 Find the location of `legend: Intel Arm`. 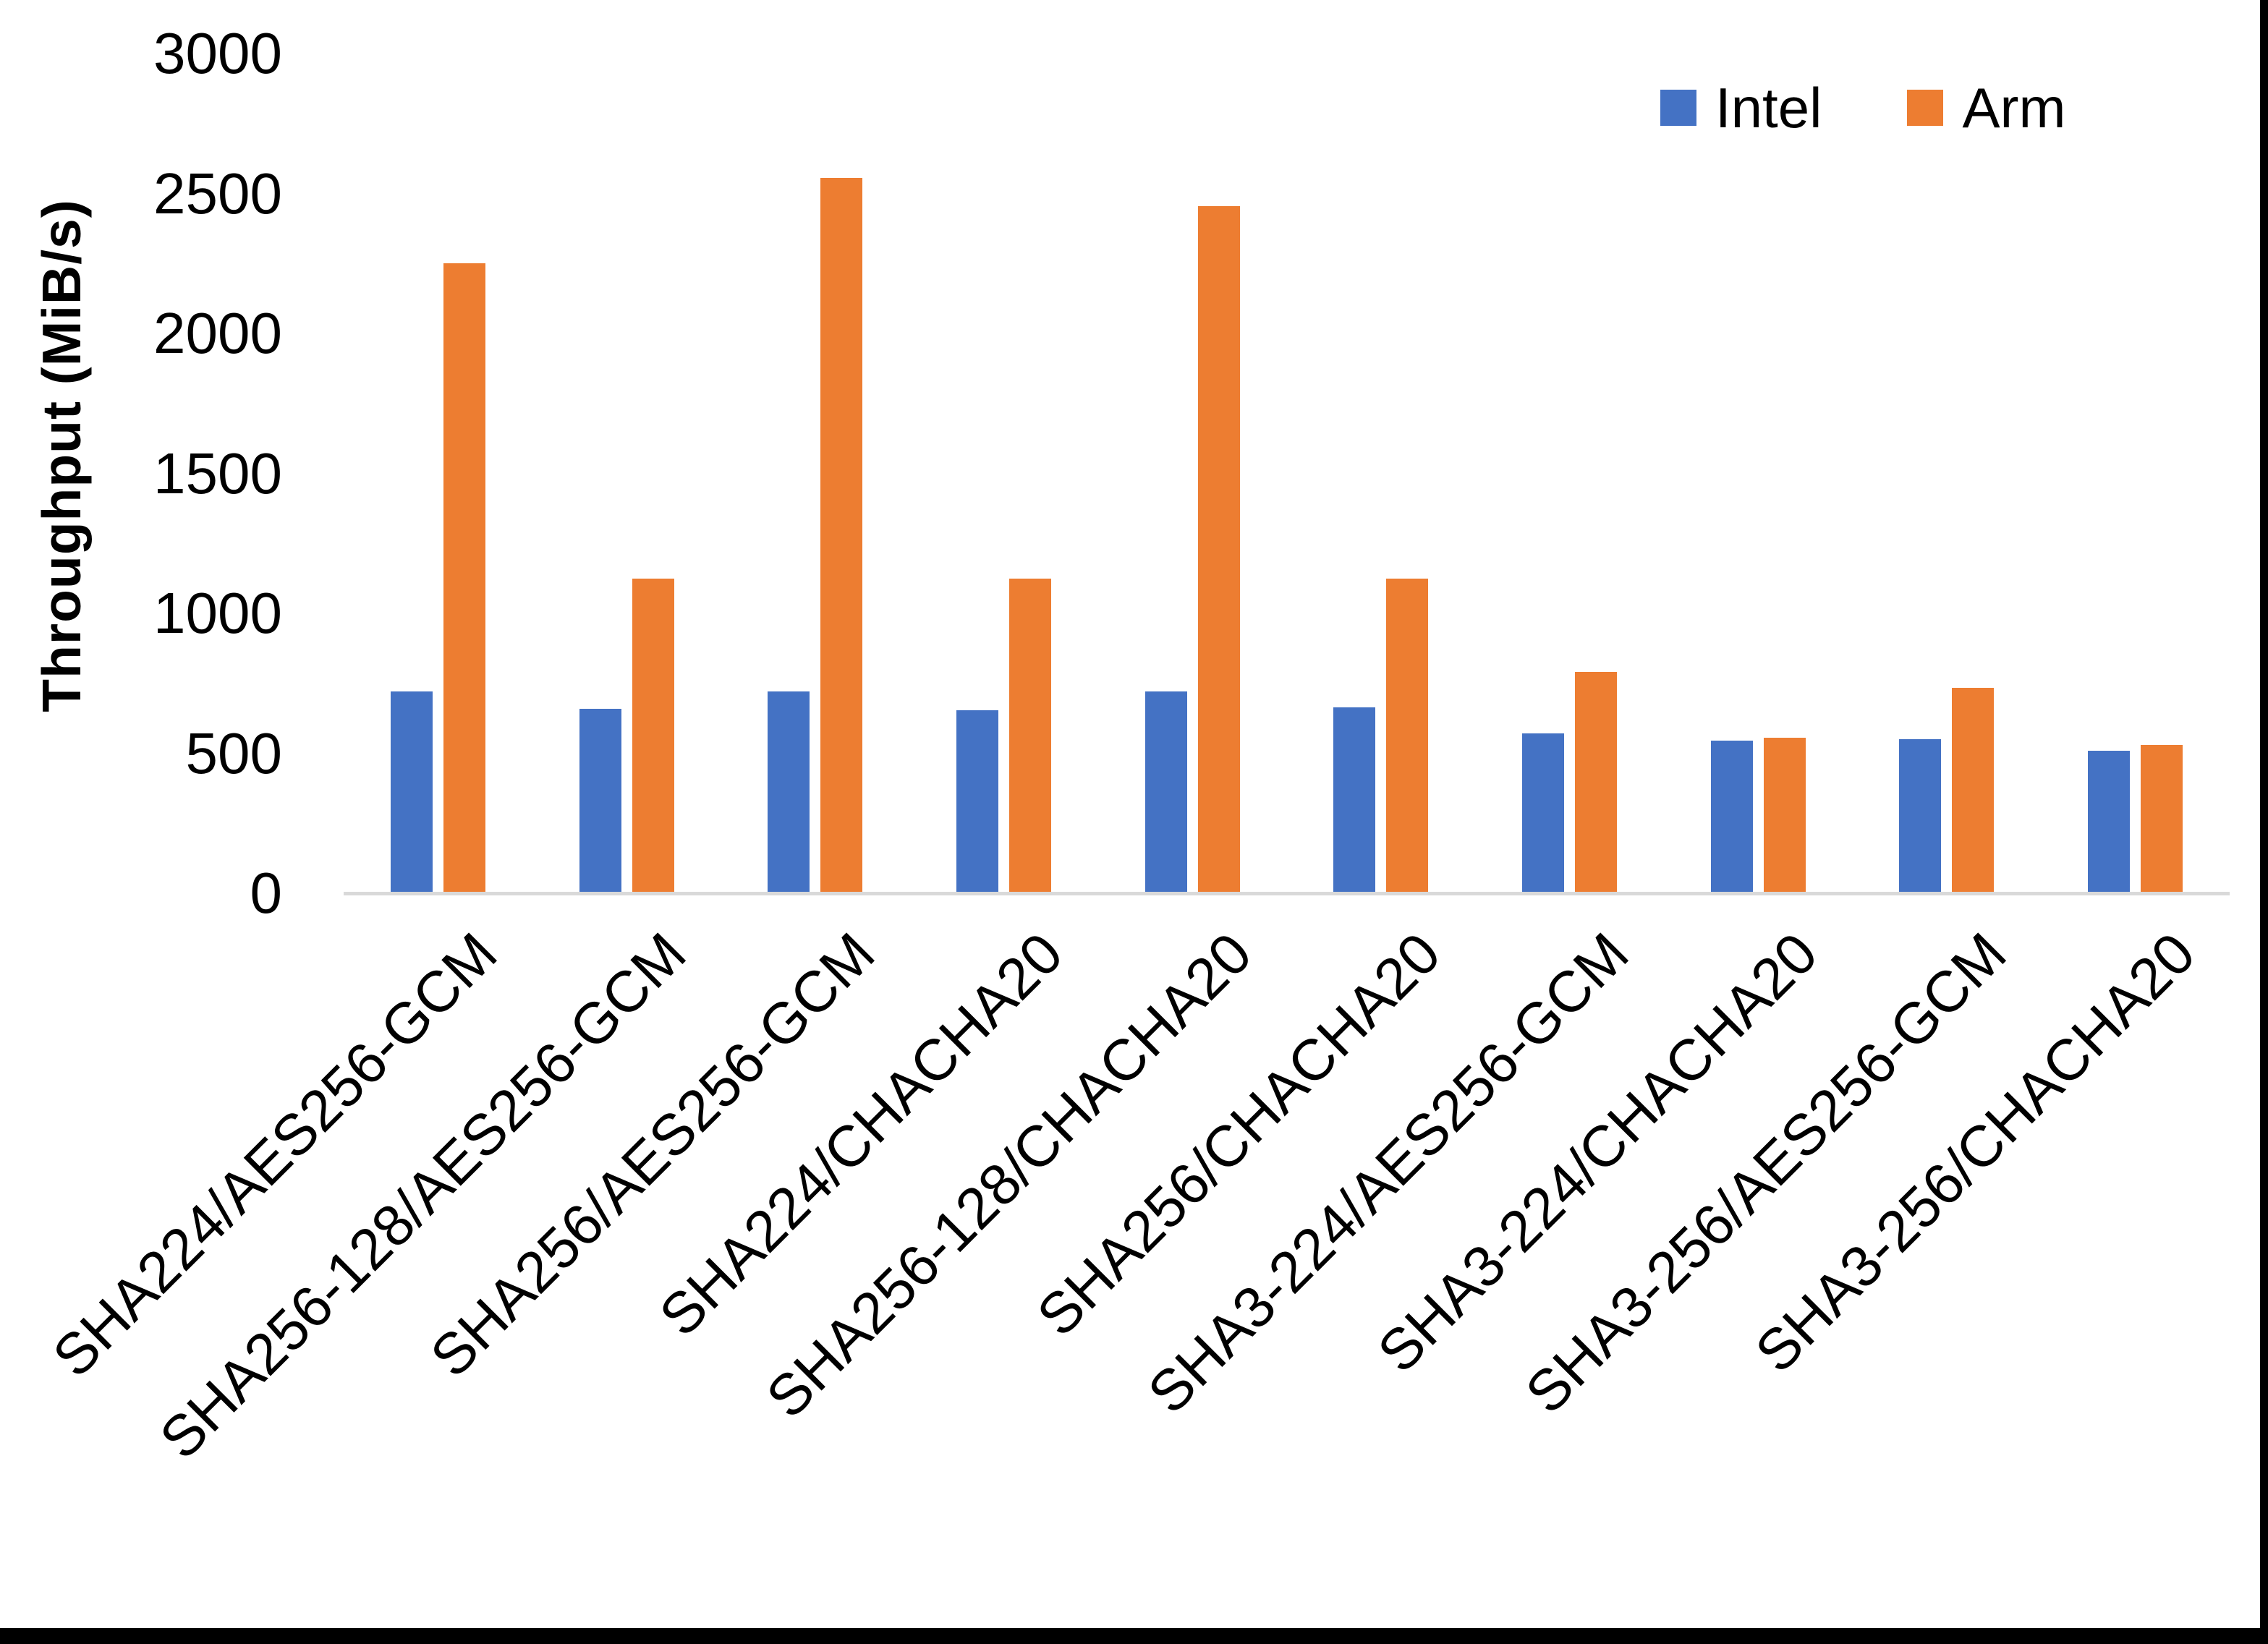

legend: Intel Arm is located at coordinates (1862, 108).